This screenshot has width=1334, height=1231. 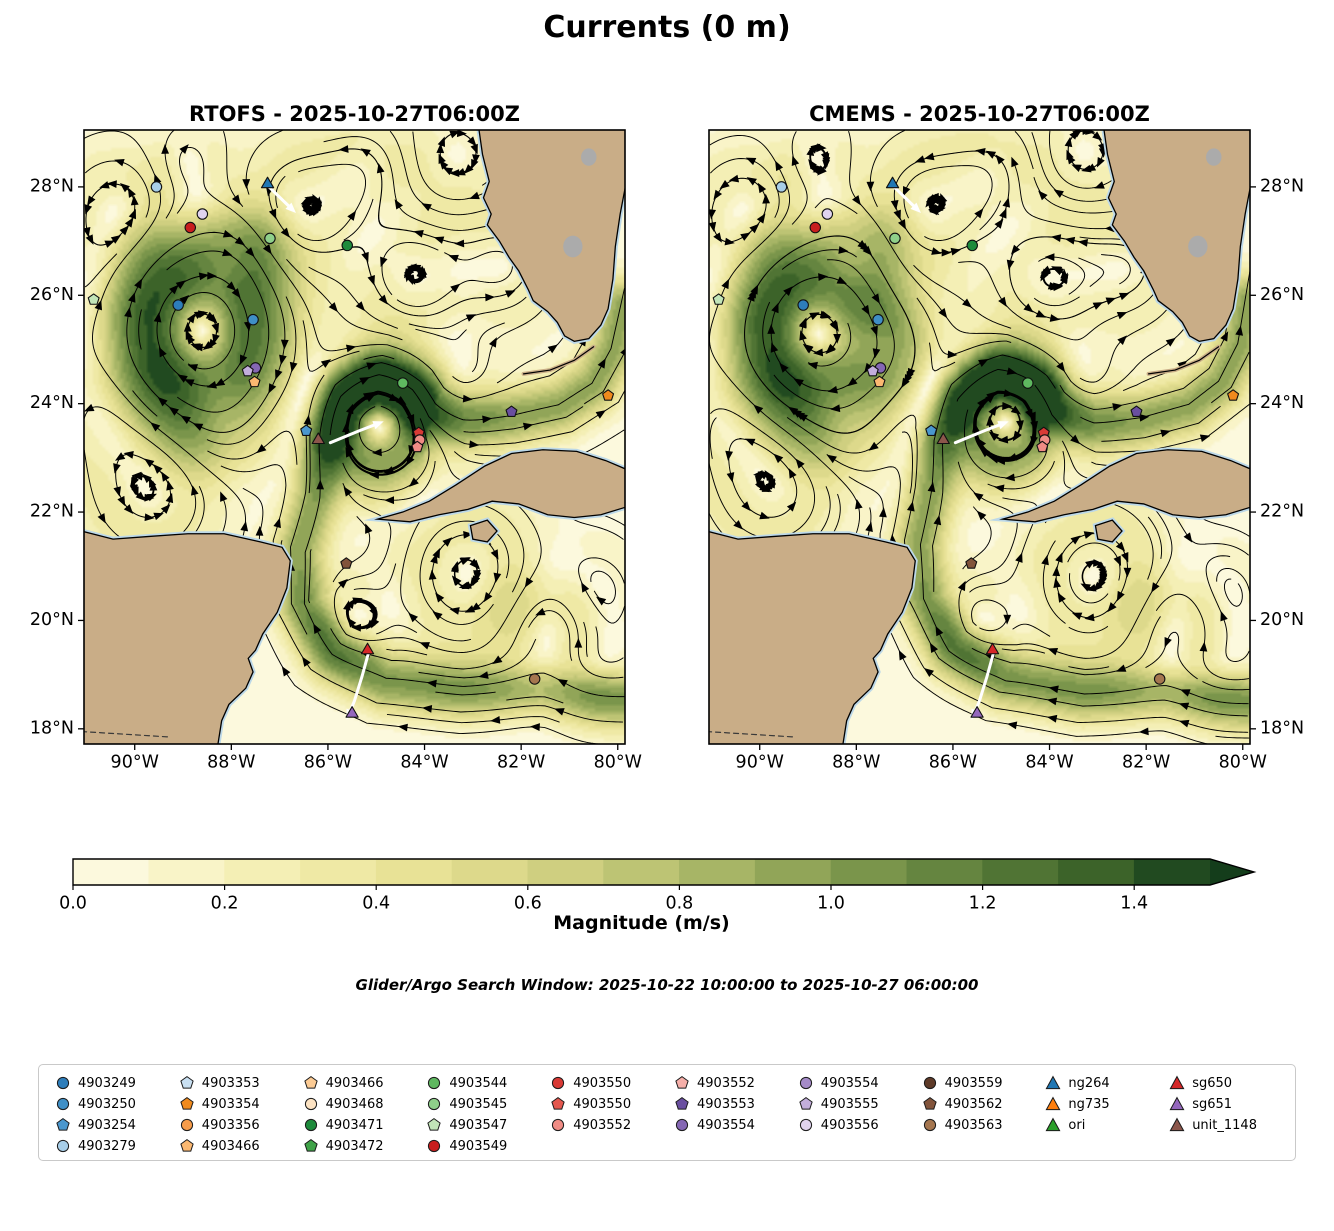 I want to click on legend-label: 4903250, so click(x=107, y=1104).